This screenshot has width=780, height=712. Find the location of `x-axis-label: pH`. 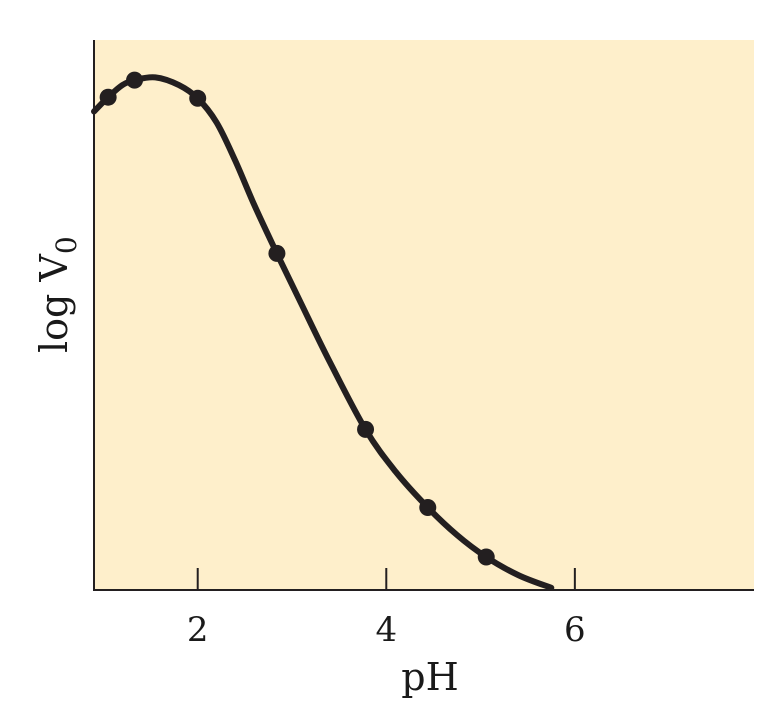

x-axis-label: pH is located at coordinates (429, 677).